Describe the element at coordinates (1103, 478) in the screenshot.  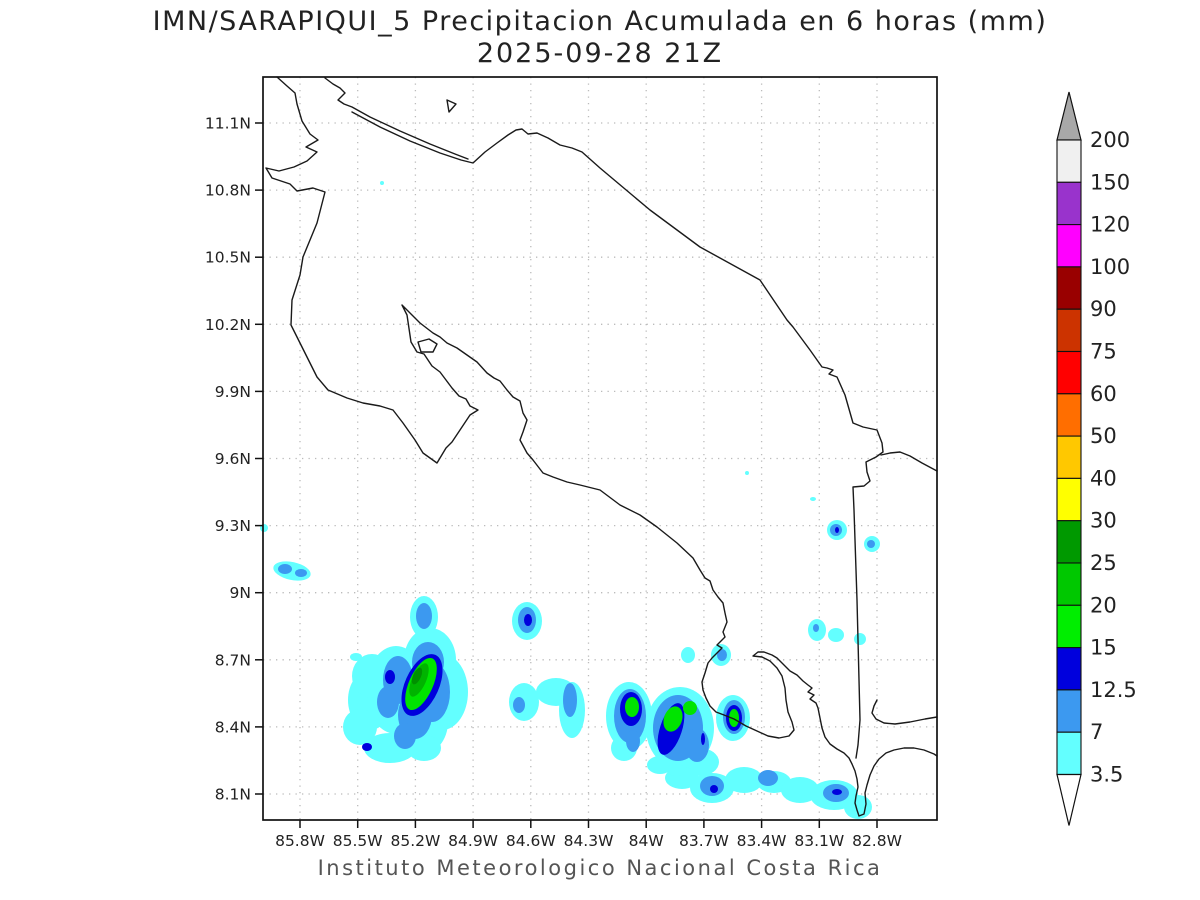
I see `colorbar-label: 40` at that location.